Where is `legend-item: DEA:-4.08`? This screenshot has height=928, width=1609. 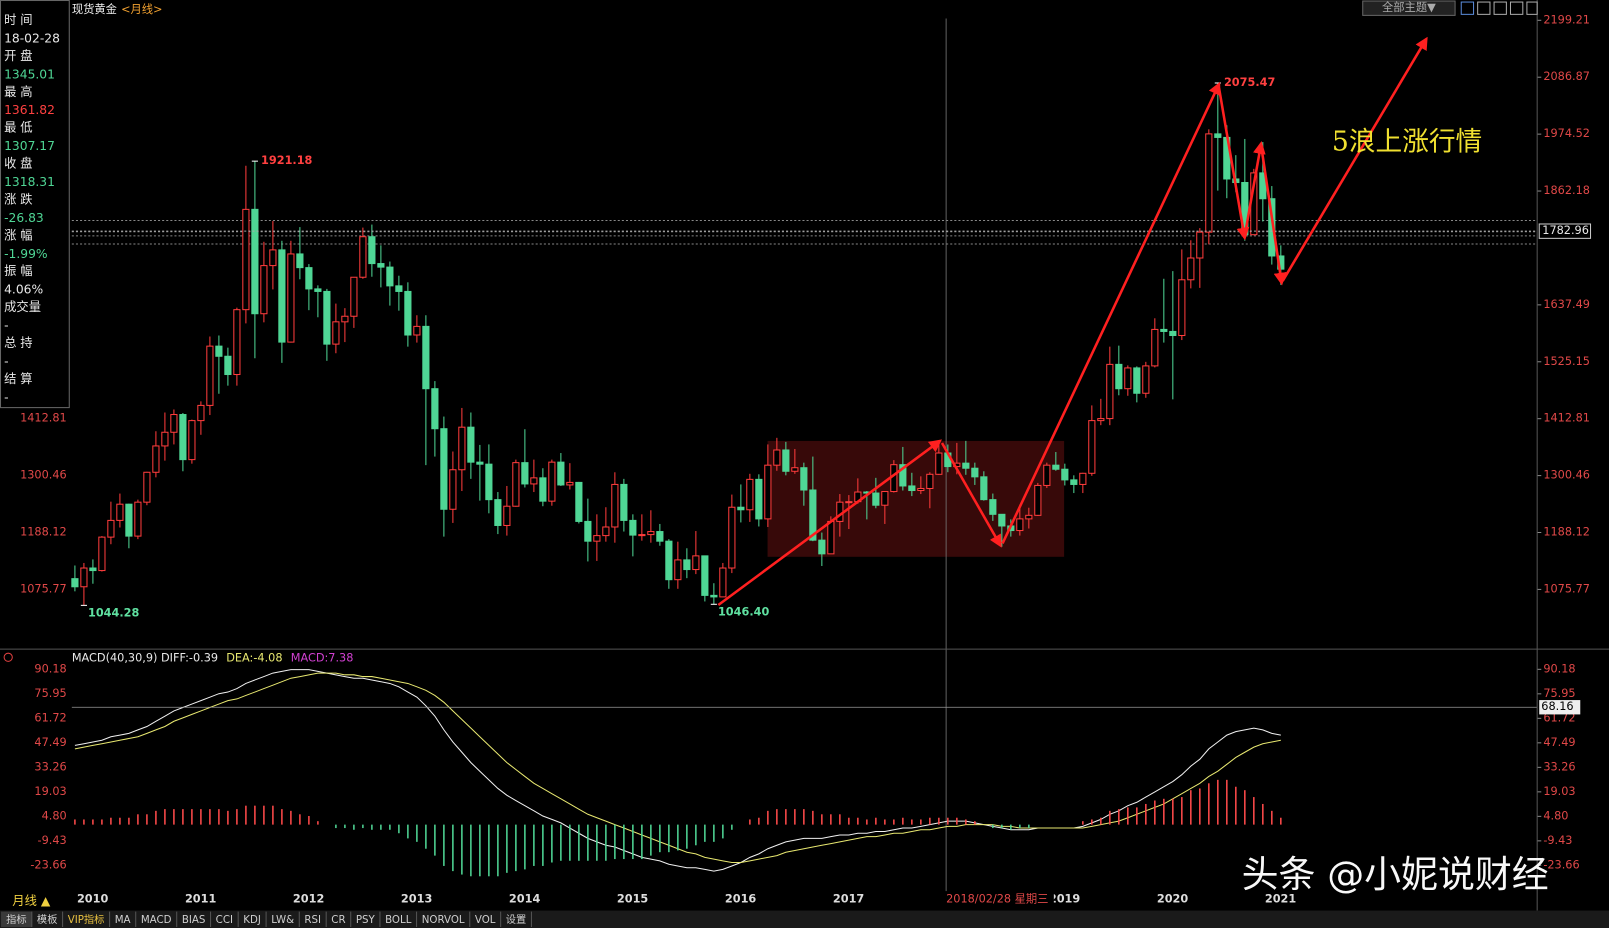
legend-item: DEA:-4.08 is located at coordinates (254, 657).